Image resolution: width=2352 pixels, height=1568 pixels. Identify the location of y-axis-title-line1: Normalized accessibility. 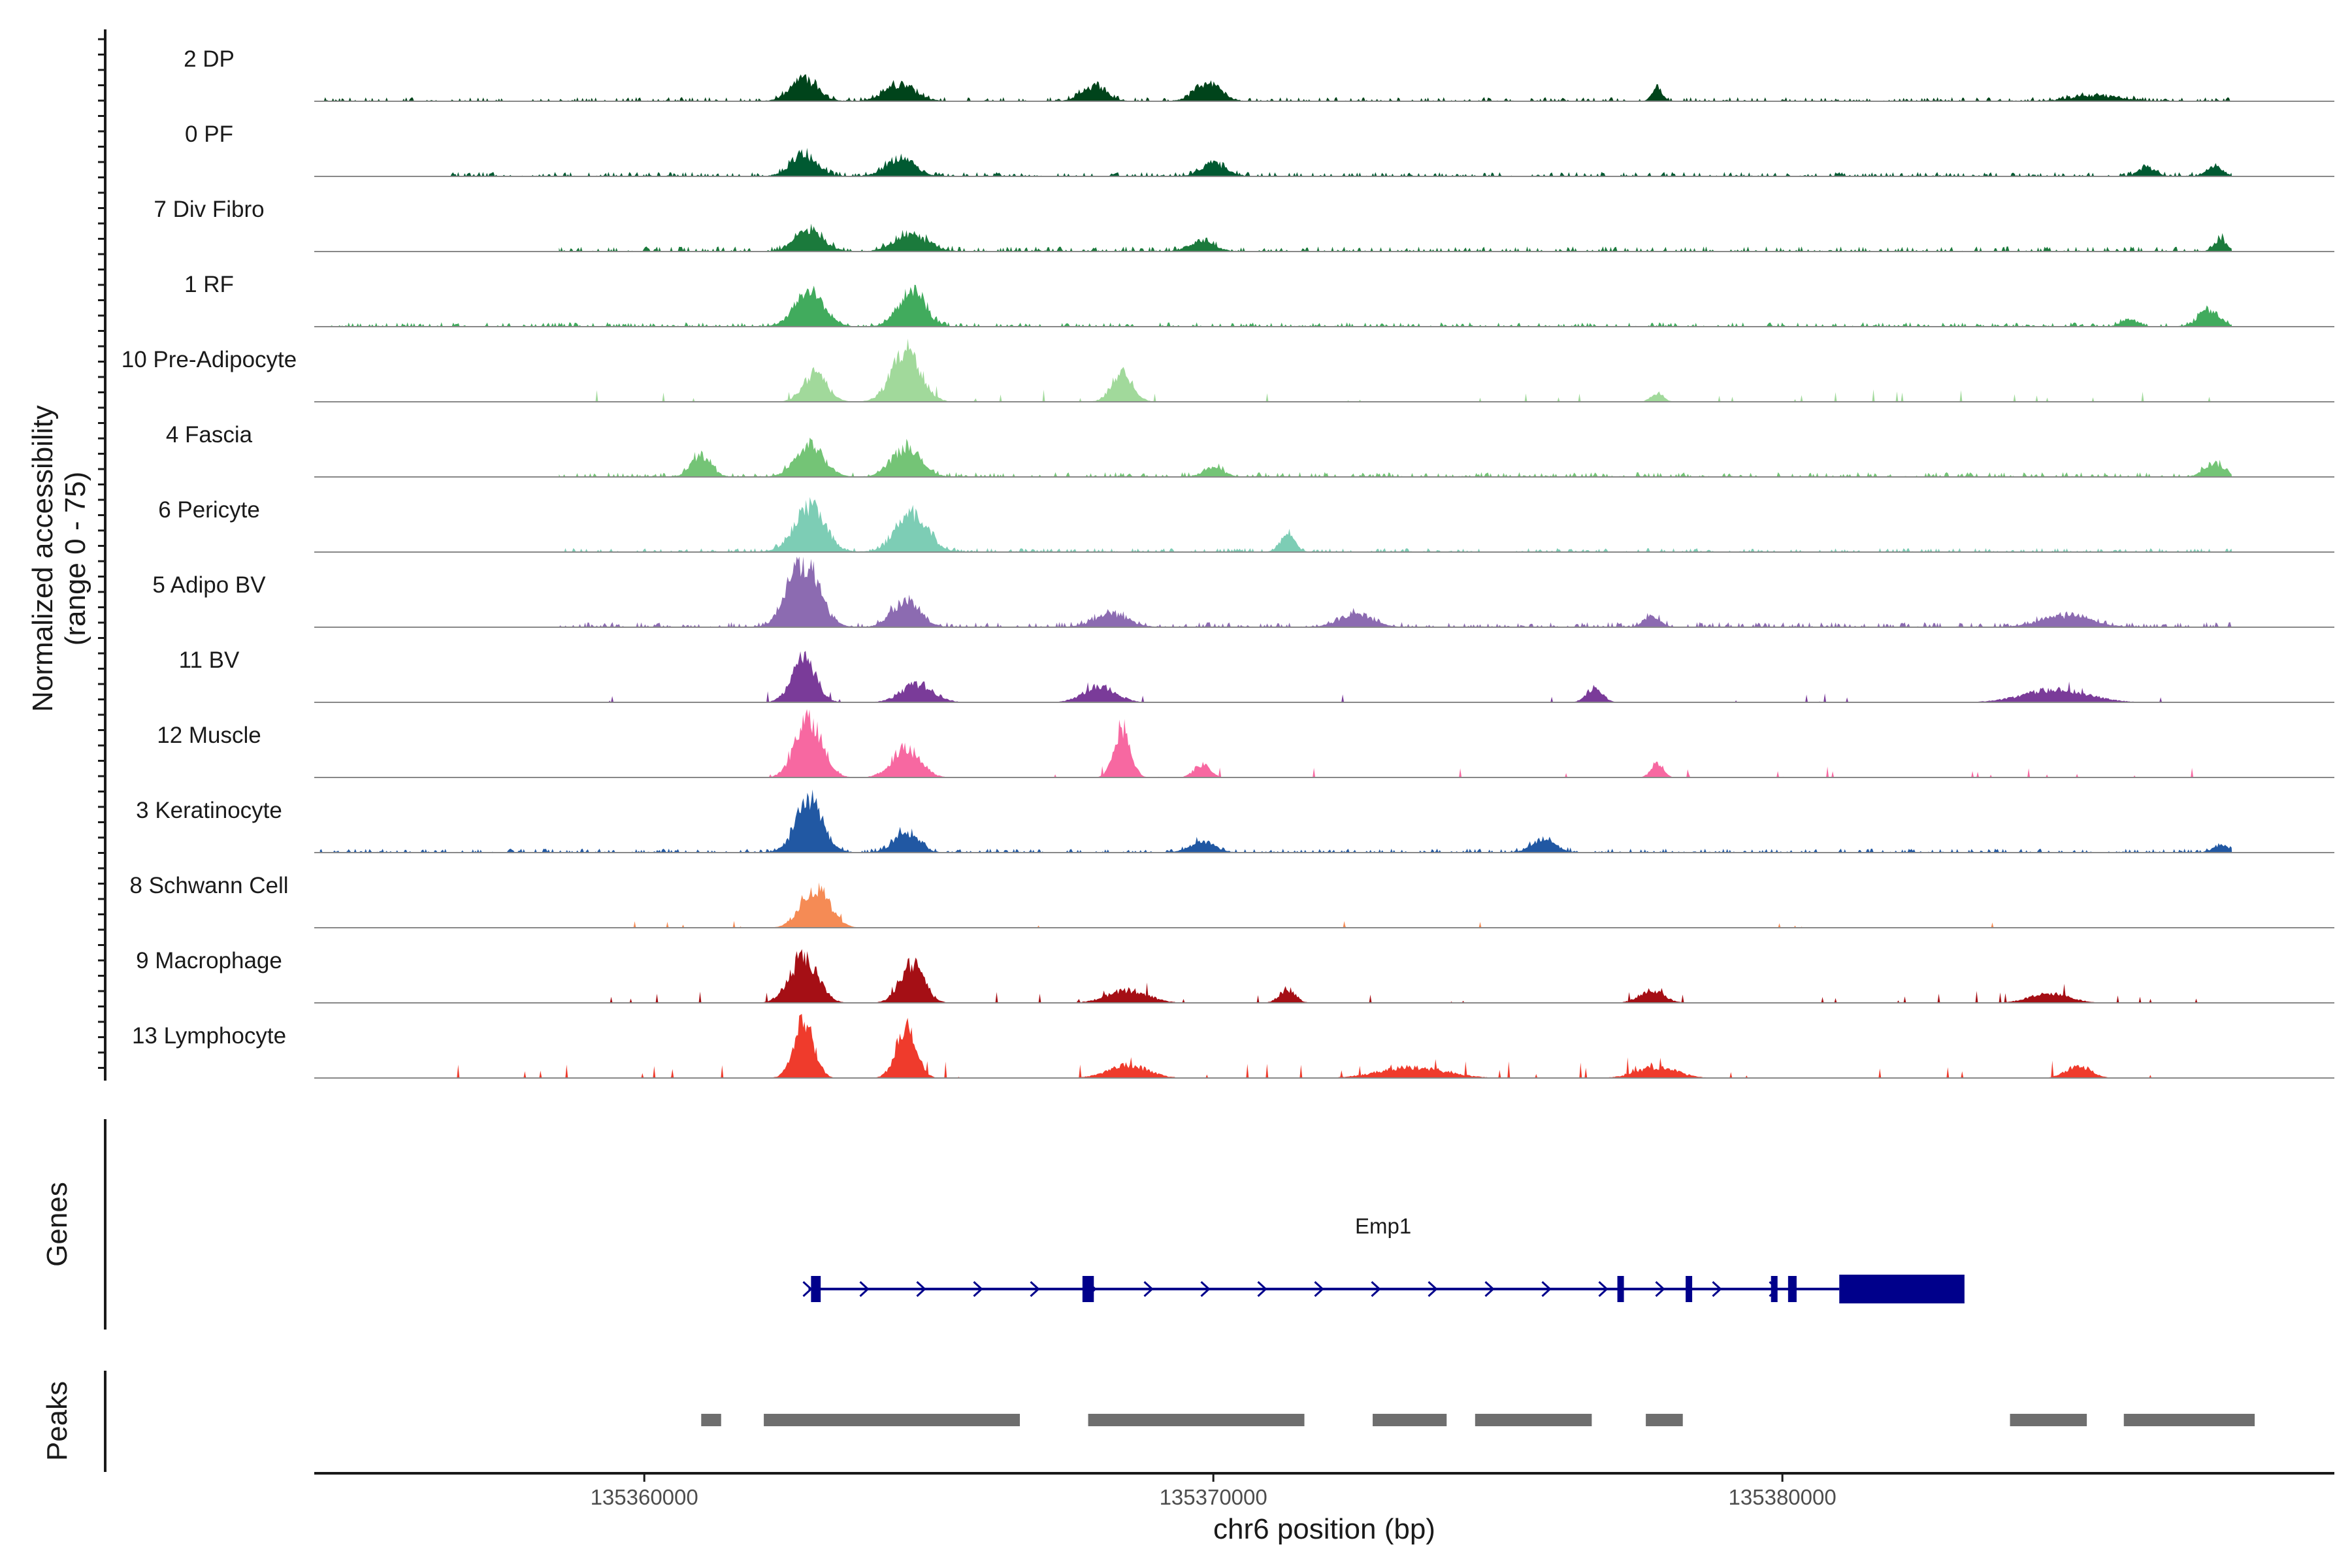
(43, 558).